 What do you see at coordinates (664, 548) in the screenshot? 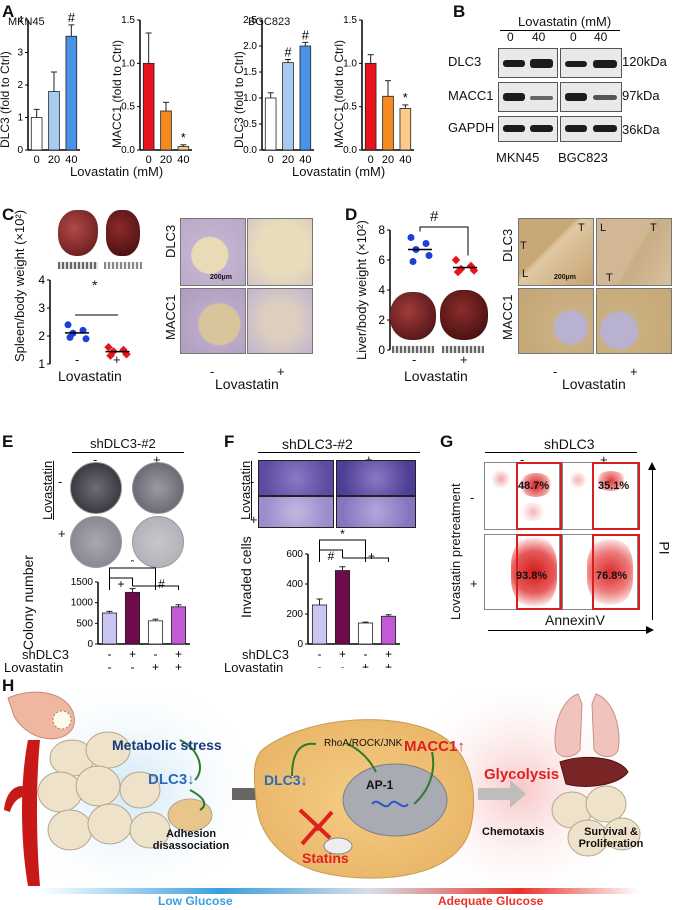
I see `panel-g-ylabel: PI` at bounding box center [664, 548].